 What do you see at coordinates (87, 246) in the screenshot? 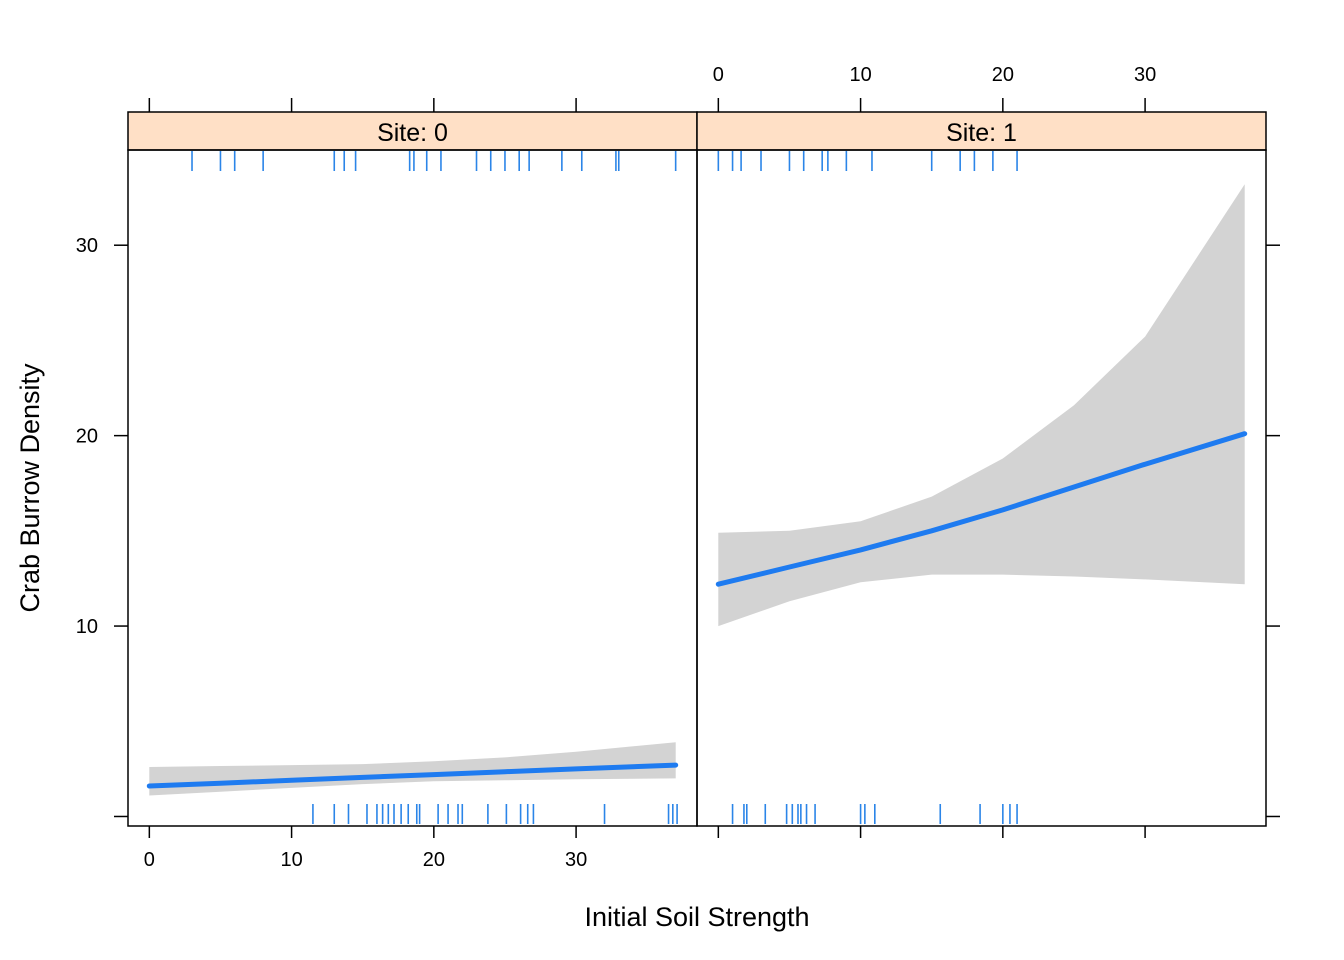
I see `y-tick-label: 30` at bounding box center [87, 246].